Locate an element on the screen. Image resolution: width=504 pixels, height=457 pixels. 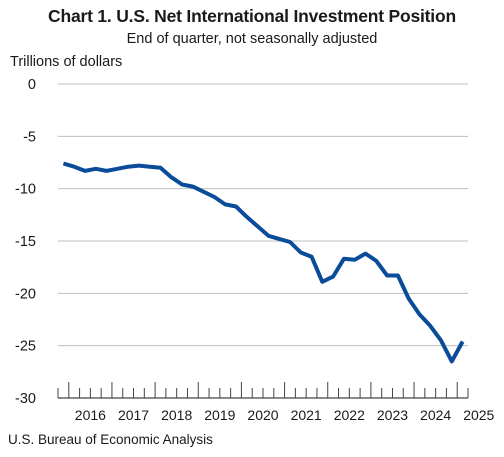
y-tick-label: -15 is located at coordinates (25, 242).